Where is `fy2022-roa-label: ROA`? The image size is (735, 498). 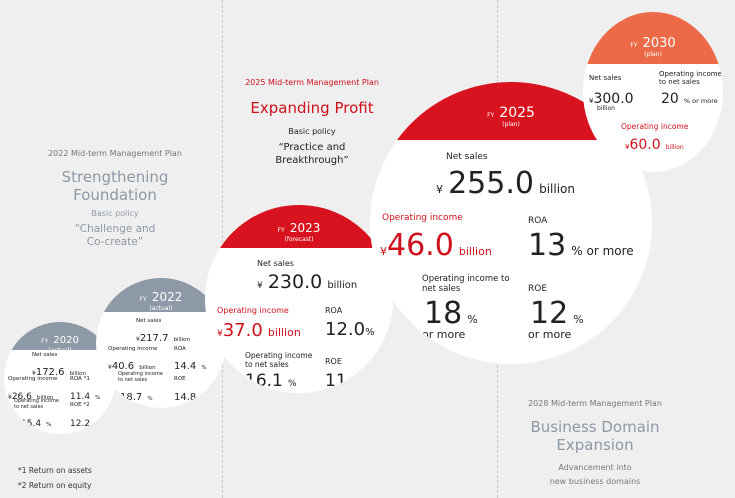 fy2022-roa-label: ROA is located at coordinates (180, 349).